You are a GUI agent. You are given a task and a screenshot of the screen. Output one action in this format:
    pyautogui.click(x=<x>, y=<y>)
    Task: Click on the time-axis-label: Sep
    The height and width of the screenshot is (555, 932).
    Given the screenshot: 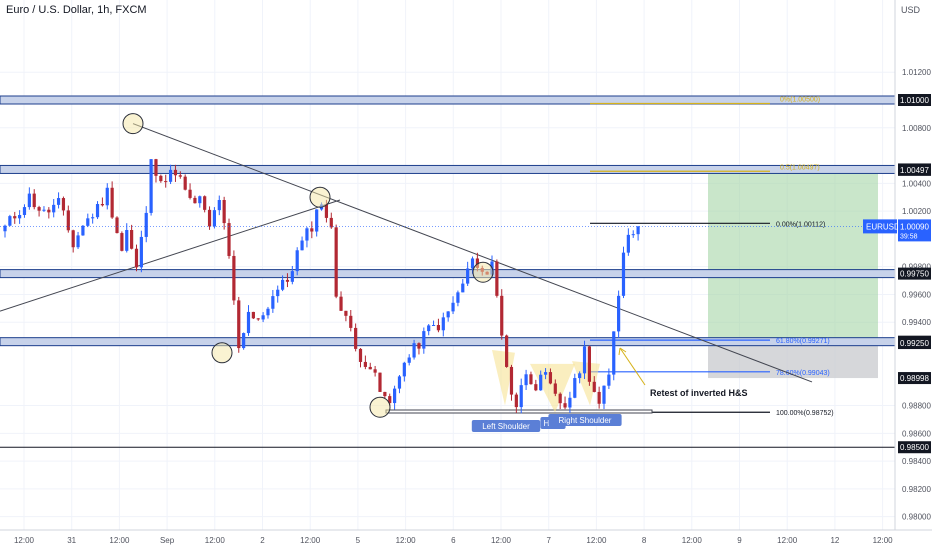 What is the action you would take?
    pyautogui.click(x=167, y=540)
    